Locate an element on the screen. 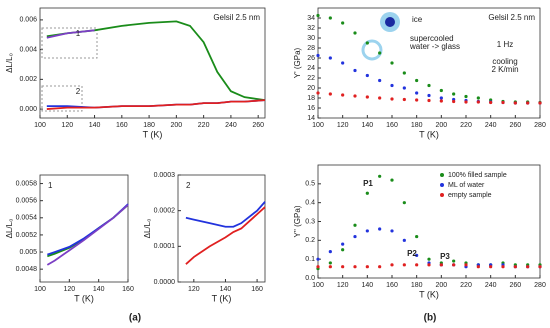  y-tick-label: 0.0 is located at coordinates (310, 278).